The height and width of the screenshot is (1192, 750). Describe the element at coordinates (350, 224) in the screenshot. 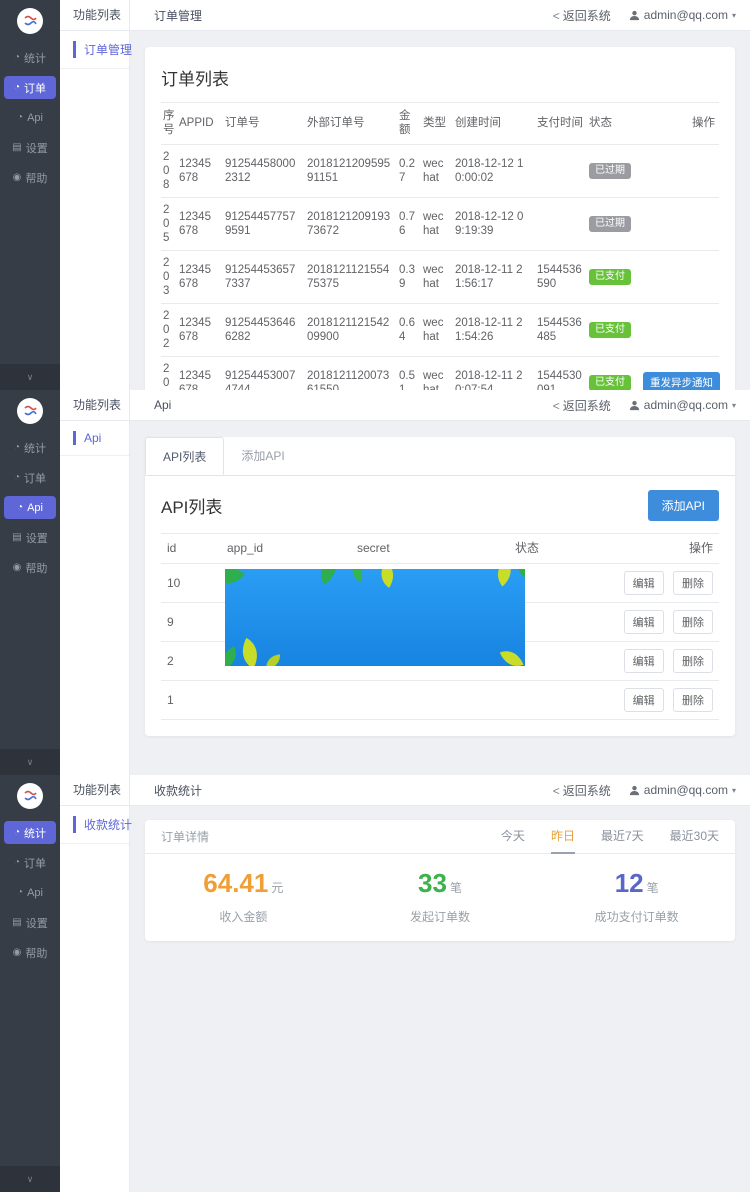

I see `cell-ext-order-no: 201812120919373672` at that location.